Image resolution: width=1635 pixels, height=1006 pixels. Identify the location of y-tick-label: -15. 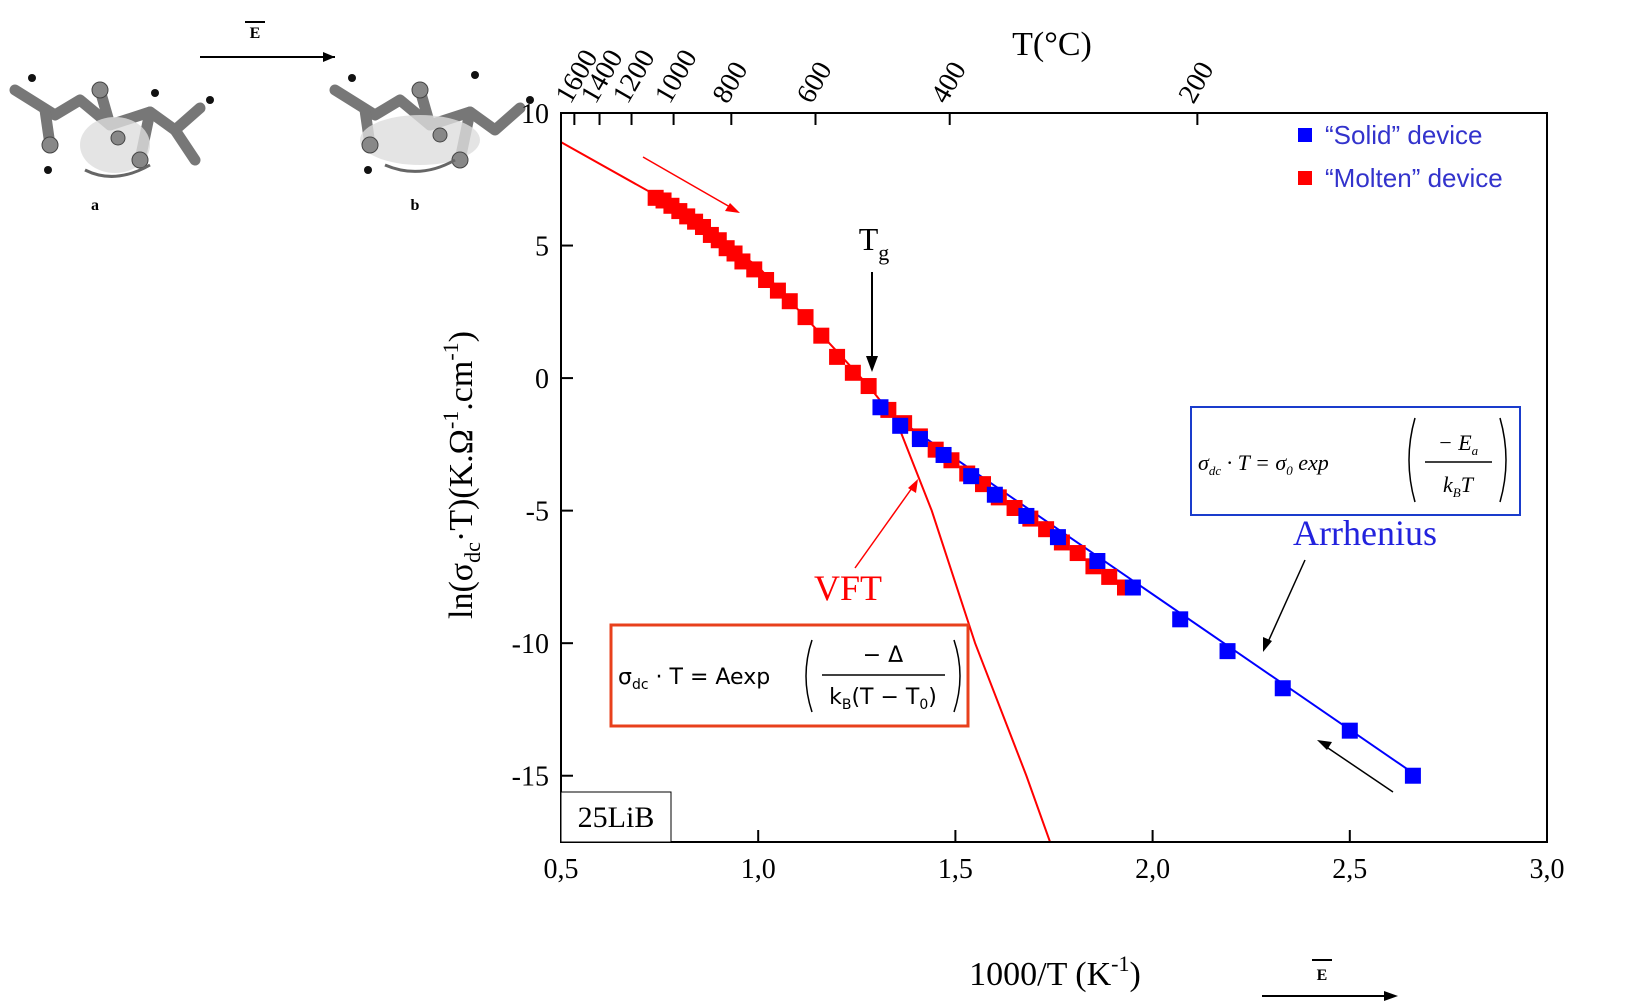
(530, 777).